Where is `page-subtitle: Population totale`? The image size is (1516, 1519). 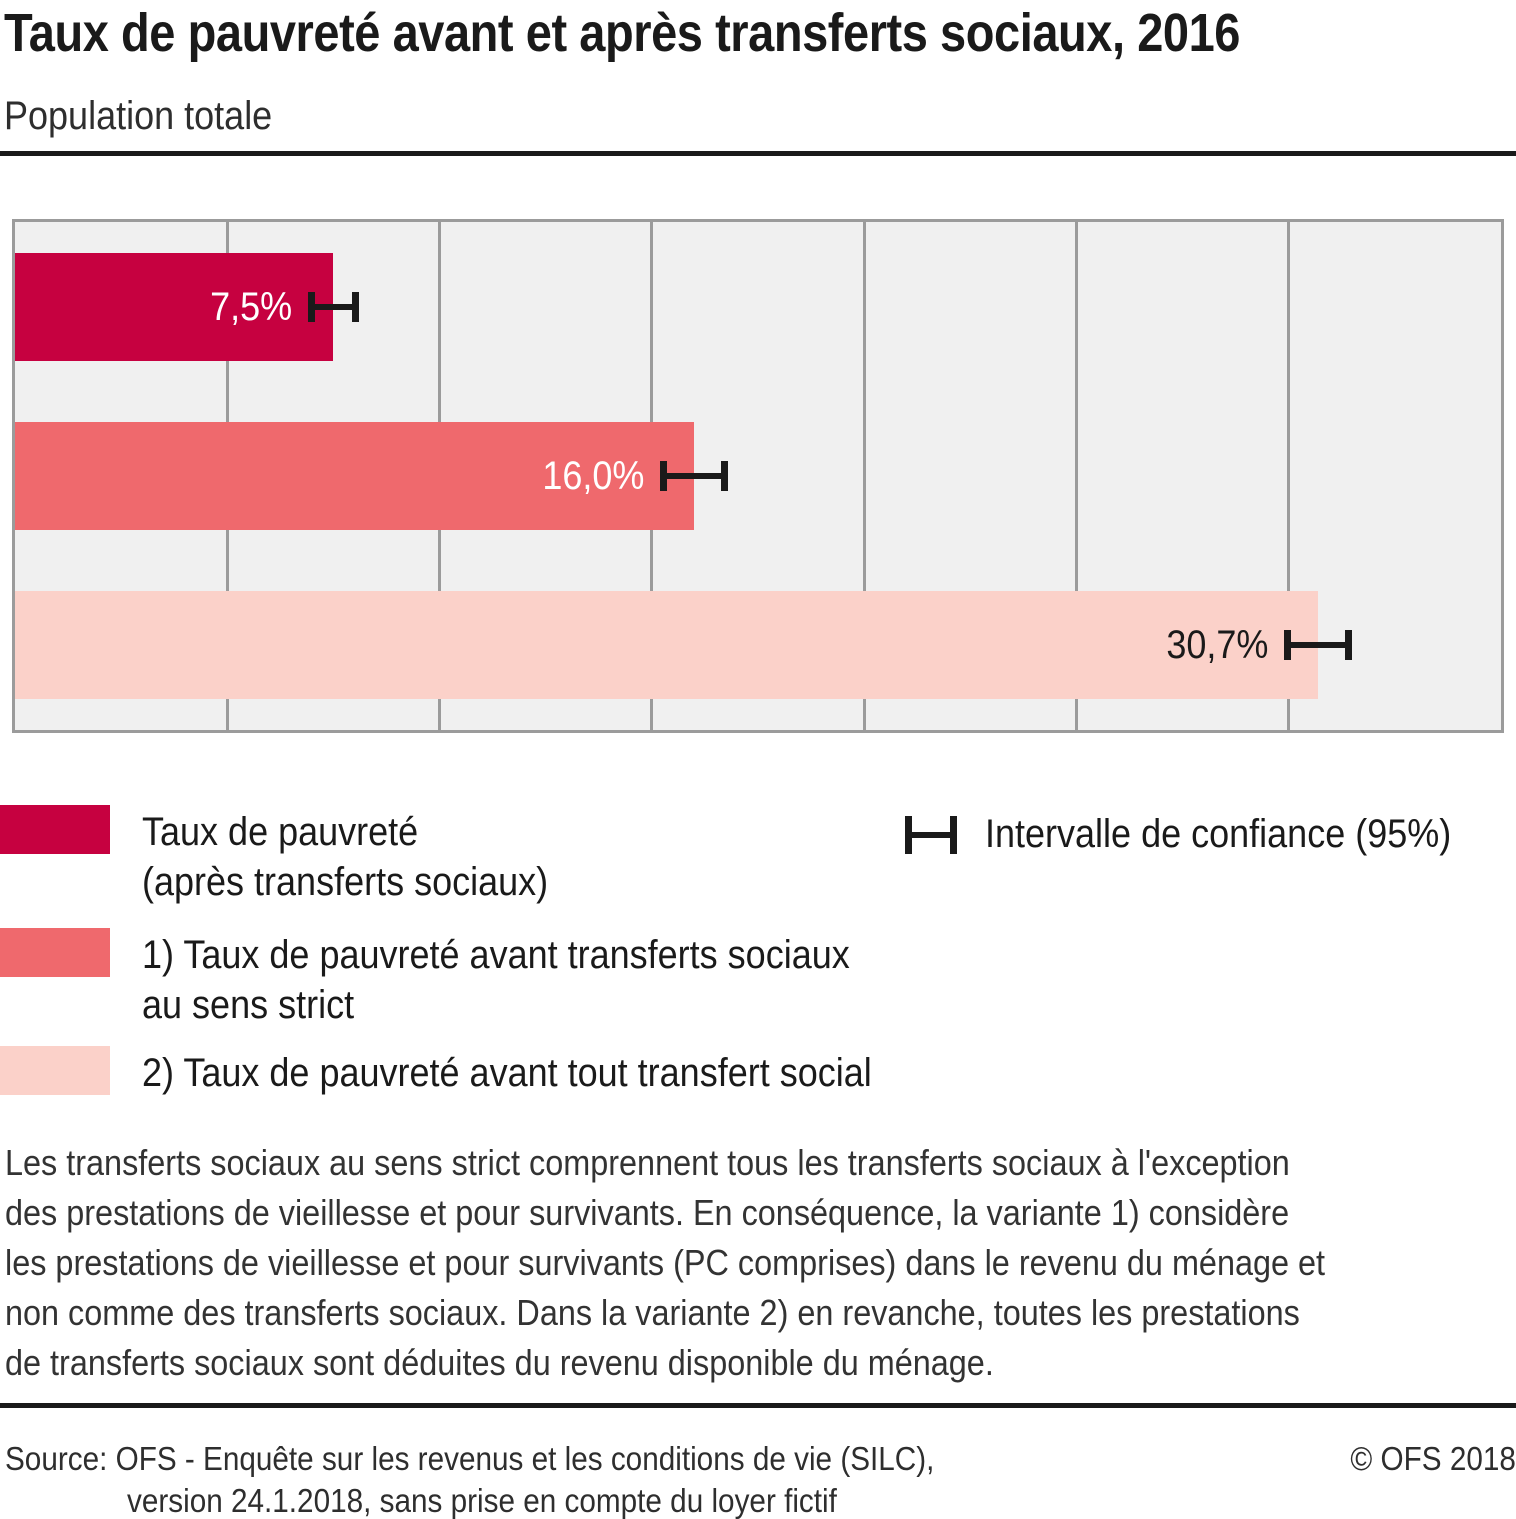
page-subtitle: Population totale is located at coordinates (138, 116).